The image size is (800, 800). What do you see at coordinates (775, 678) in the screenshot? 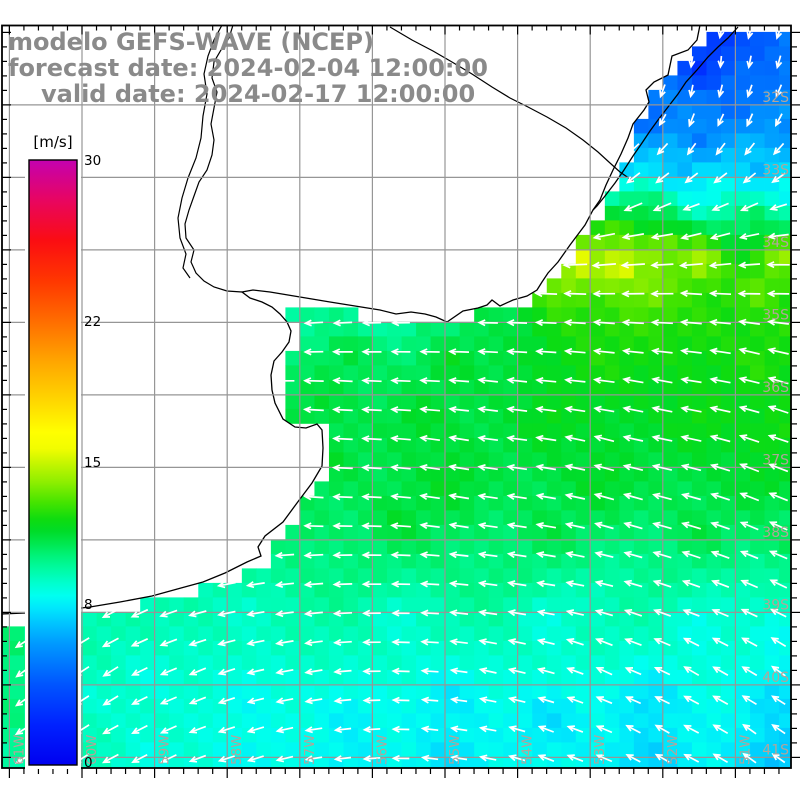
I see `lat-label: 40S` at bounding box center [775, 678].